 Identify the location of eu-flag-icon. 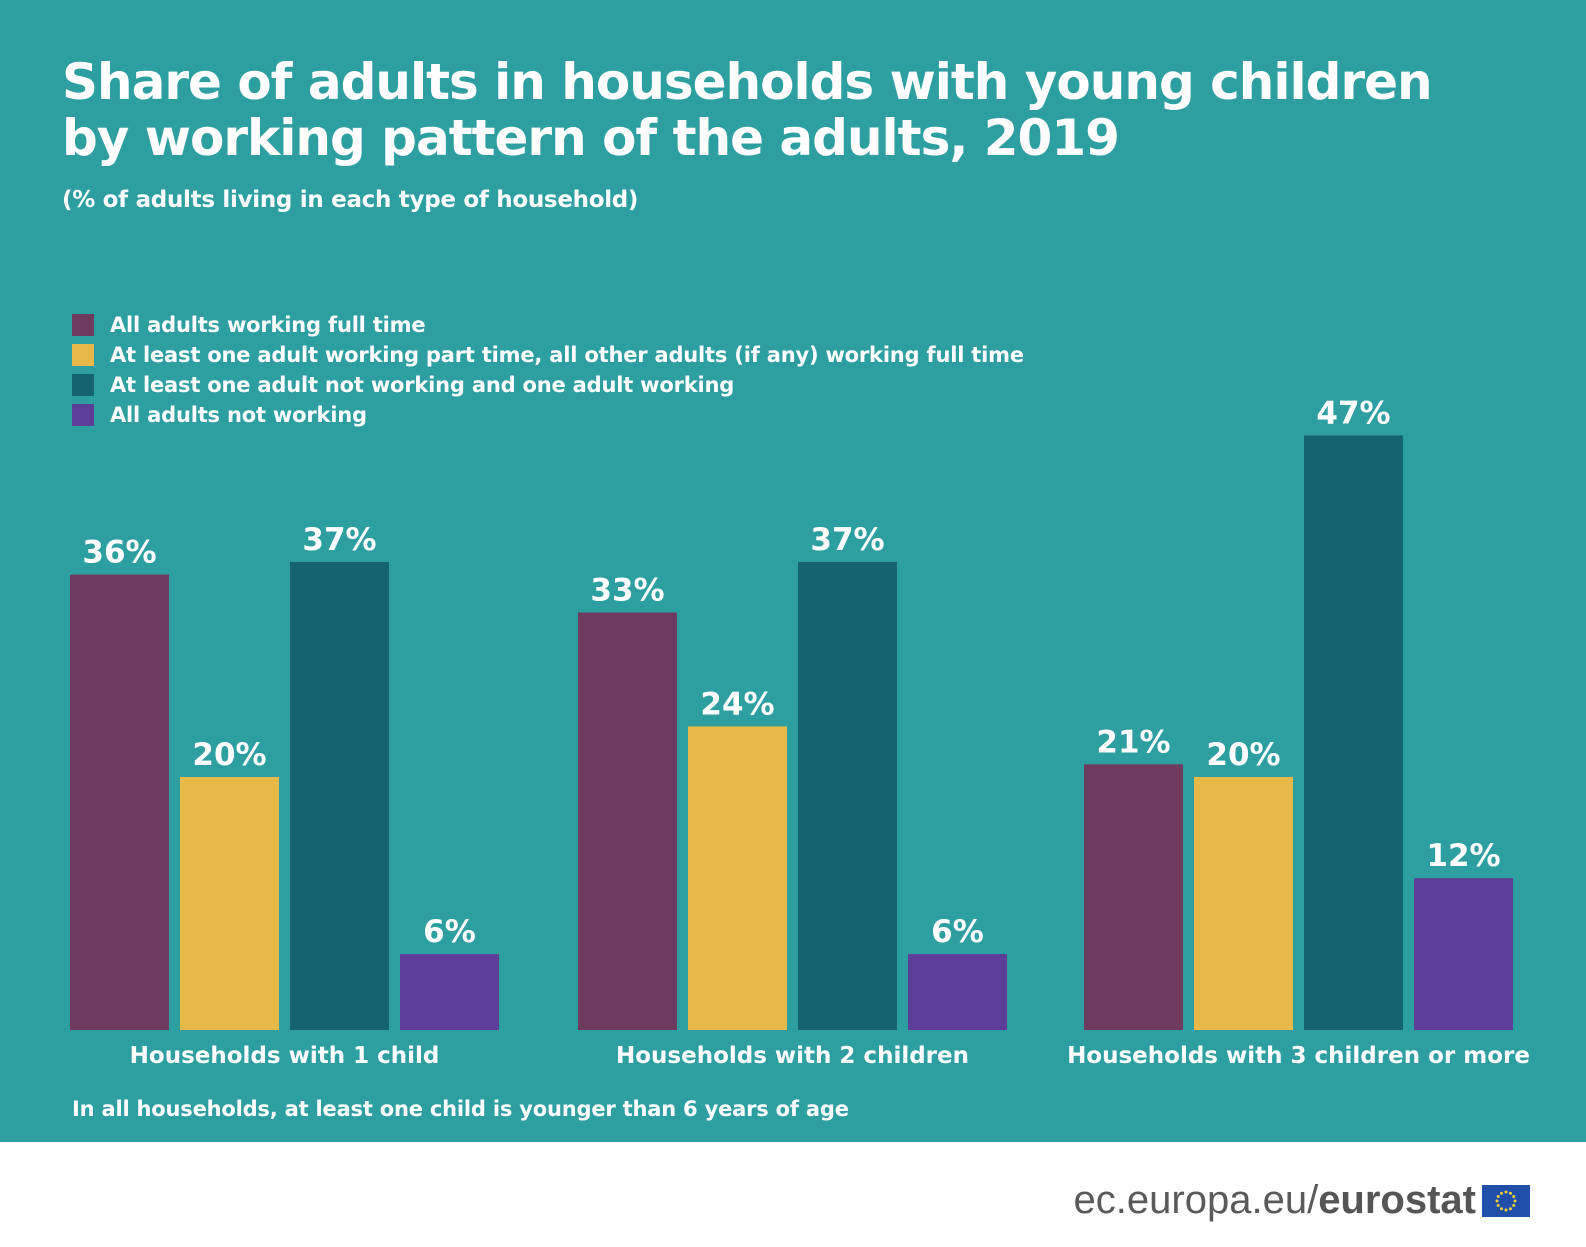
(1506, 1200).